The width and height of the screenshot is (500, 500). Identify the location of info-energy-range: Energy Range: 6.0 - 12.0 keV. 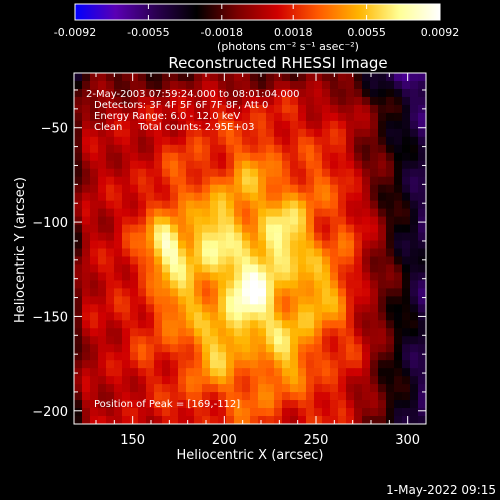
(167, 116).